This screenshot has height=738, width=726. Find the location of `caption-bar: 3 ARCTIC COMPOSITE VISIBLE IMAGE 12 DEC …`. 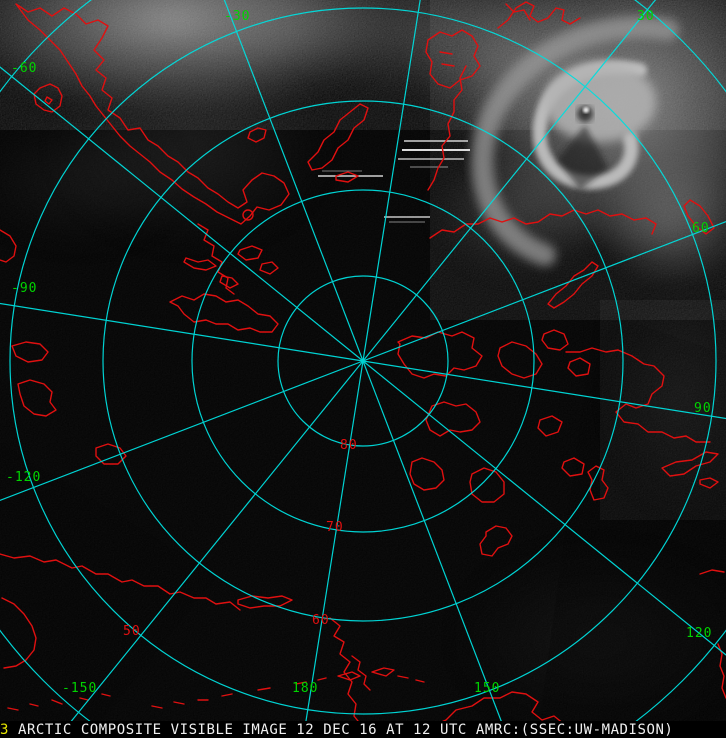

caption-bar: 3 ARCTIC COMPOSITE VISIBLE IMAGE 12 DEC … is located at coordinates (363, 729).